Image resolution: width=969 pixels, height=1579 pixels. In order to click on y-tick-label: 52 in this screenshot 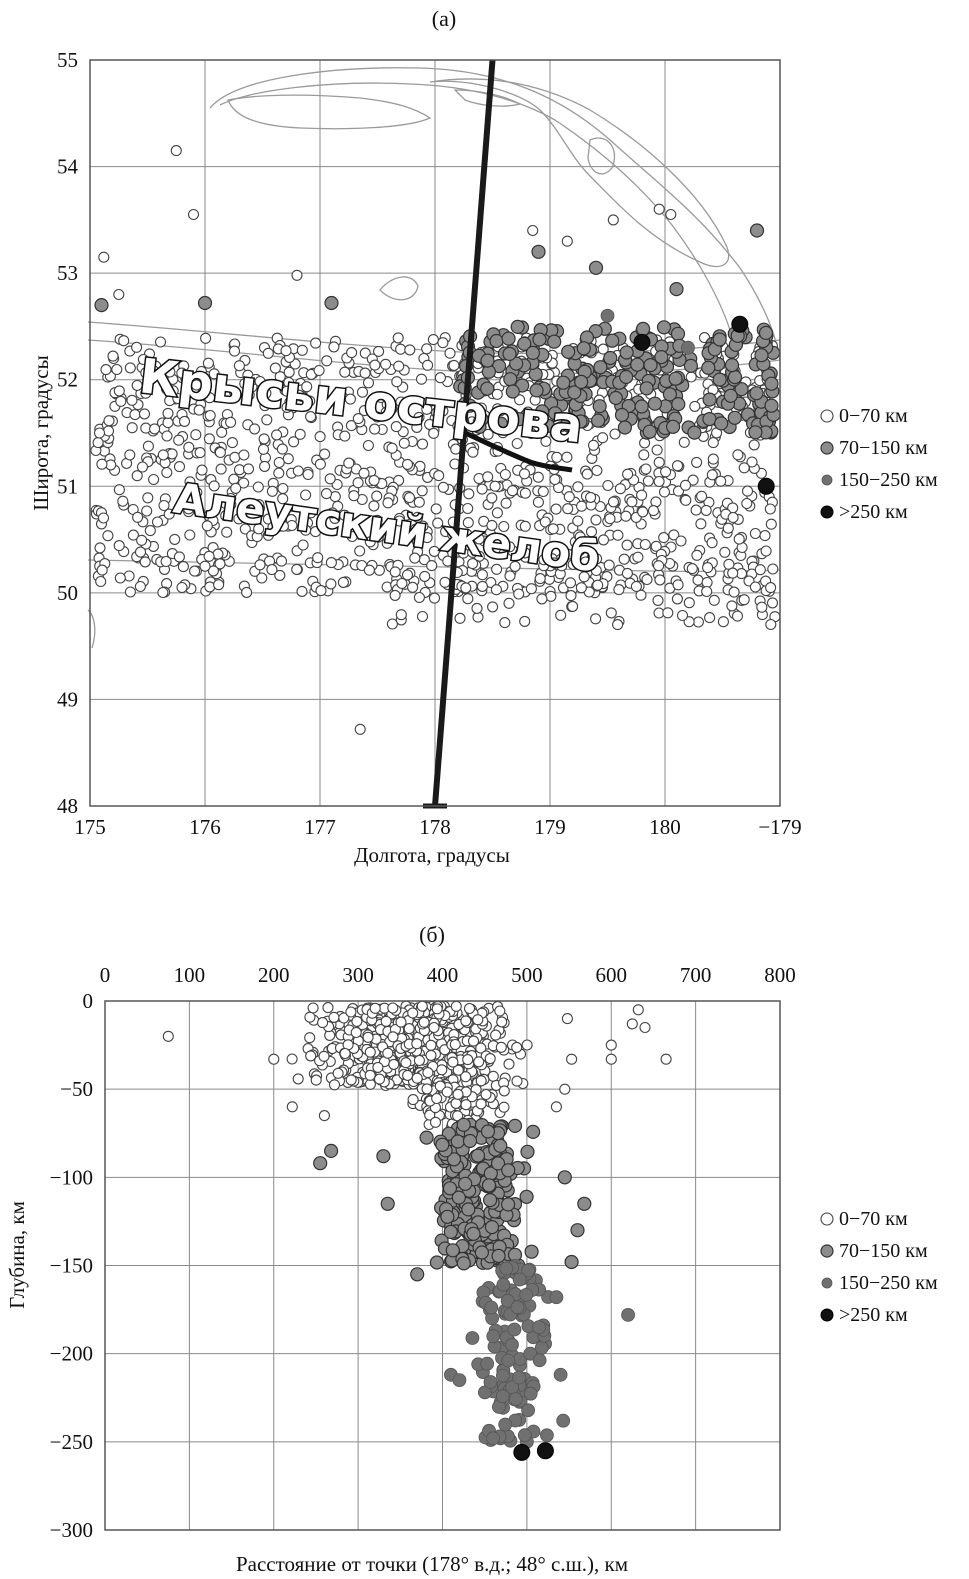, I will do `click(67, 380)`.